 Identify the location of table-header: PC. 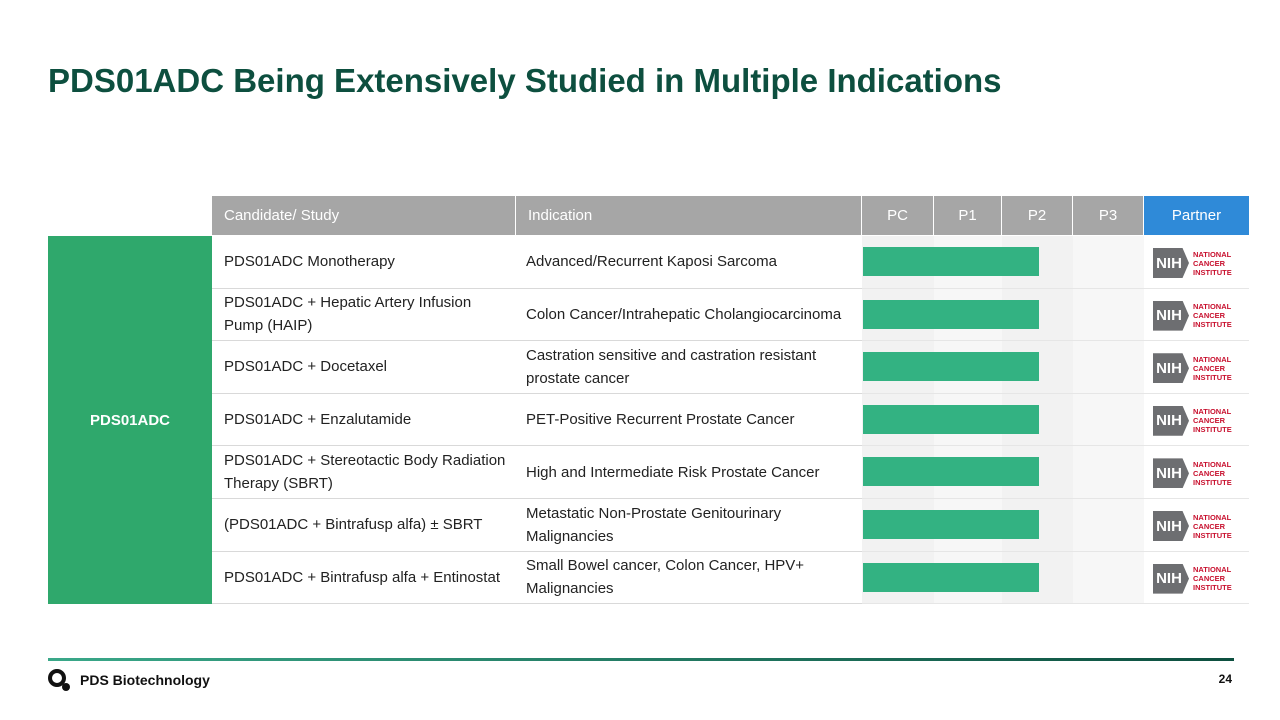
(898, 215).